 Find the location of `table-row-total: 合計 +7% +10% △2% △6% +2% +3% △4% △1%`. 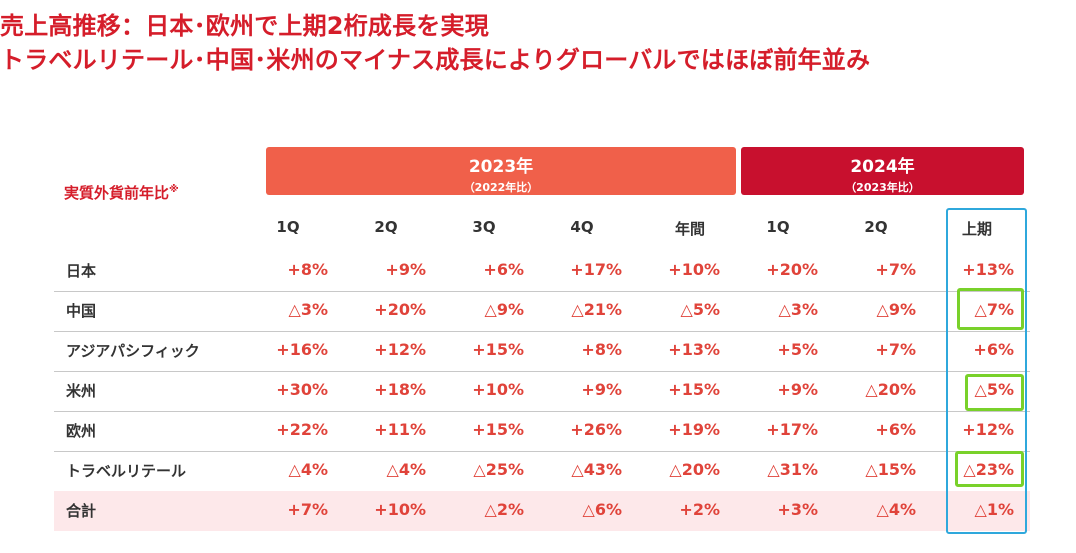

table-row-total: 合計 +7% +10% △2% △6% +2% +3% △4% △1% is located at coordinates (542, 511).